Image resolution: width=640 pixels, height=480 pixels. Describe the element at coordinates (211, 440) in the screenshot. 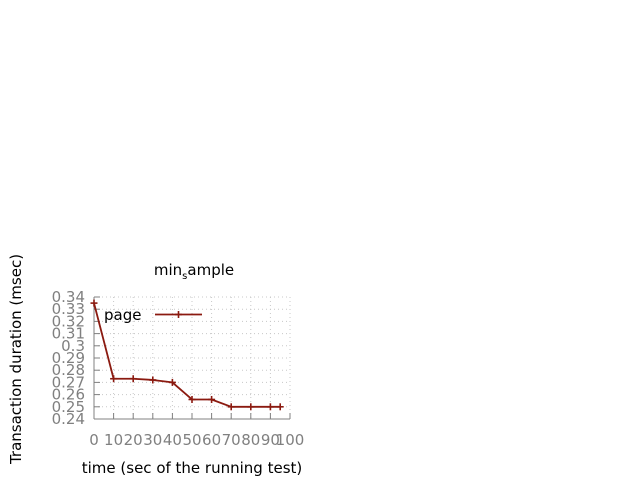

I see `x-tick-label: 60` at that location.